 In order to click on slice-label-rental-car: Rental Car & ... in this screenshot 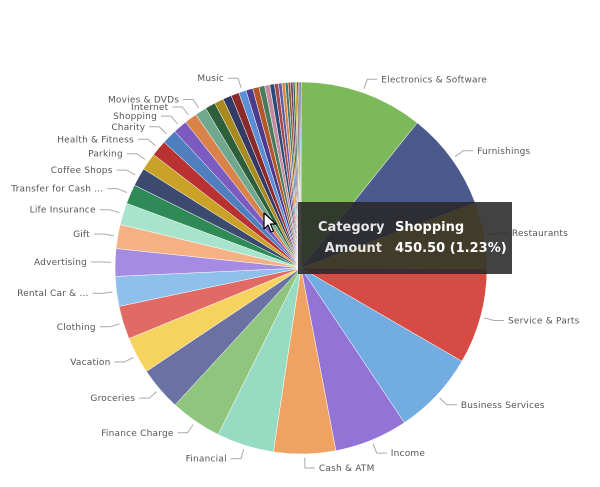, I will do `click(53, 294)`.